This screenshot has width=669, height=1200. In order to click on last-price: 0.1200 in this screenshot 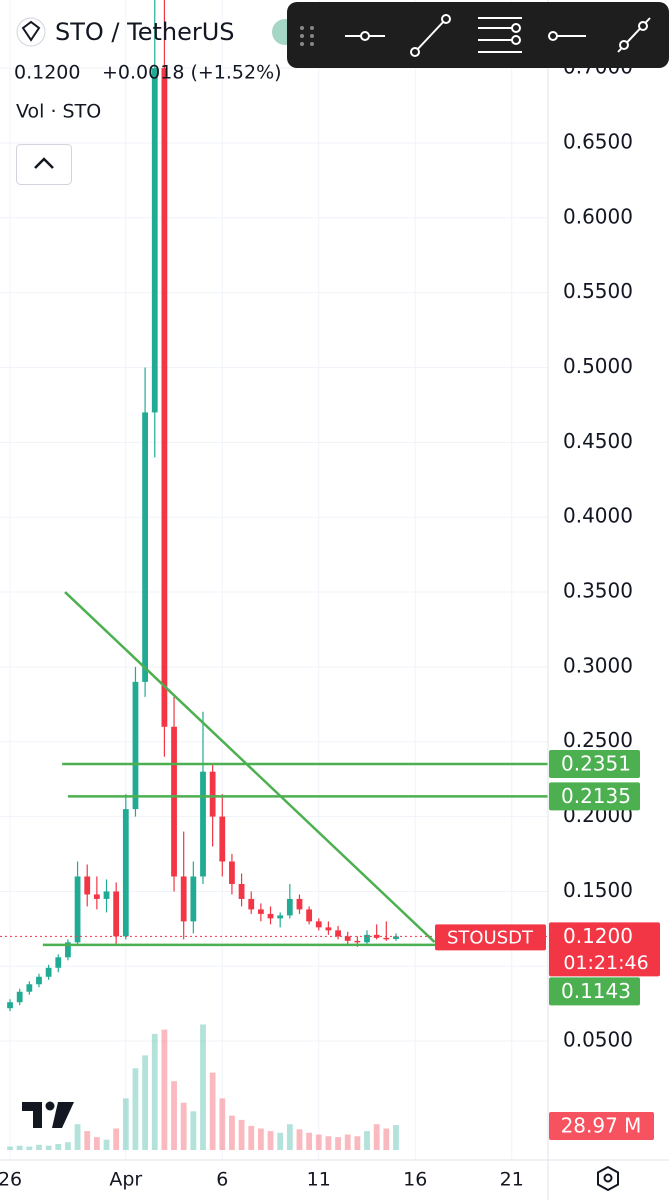, I will do `click(47, 73)`.